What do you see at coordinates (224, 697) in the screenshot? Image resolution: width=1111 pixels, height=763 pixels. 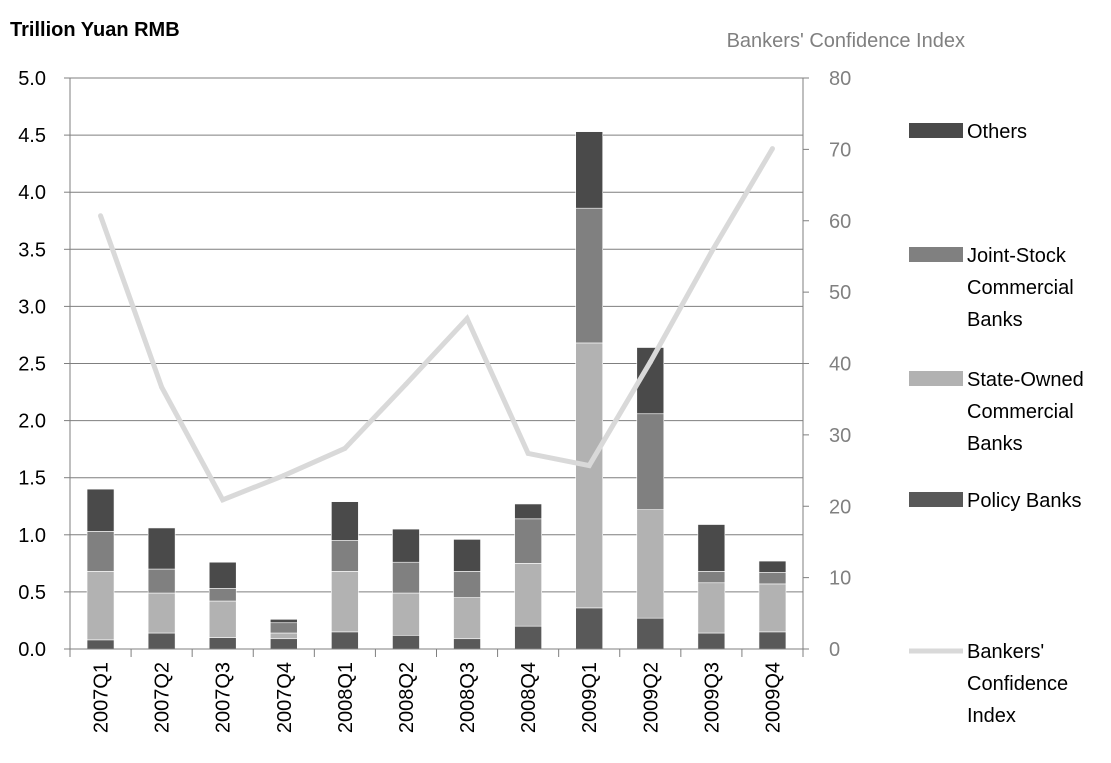 I see `x-tick-label: 2007Q3` at bounding box center [224, 697].